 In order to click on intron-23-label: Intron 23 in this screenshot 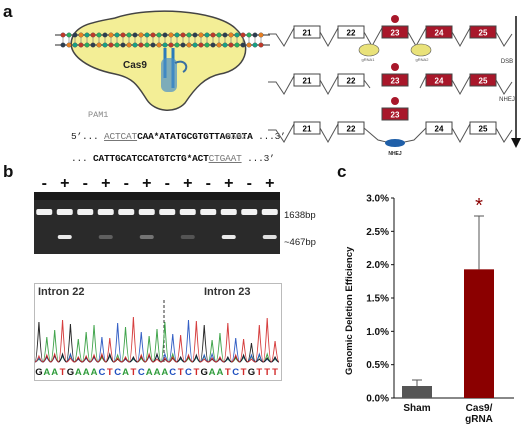, I will do `click(227, 292)`.